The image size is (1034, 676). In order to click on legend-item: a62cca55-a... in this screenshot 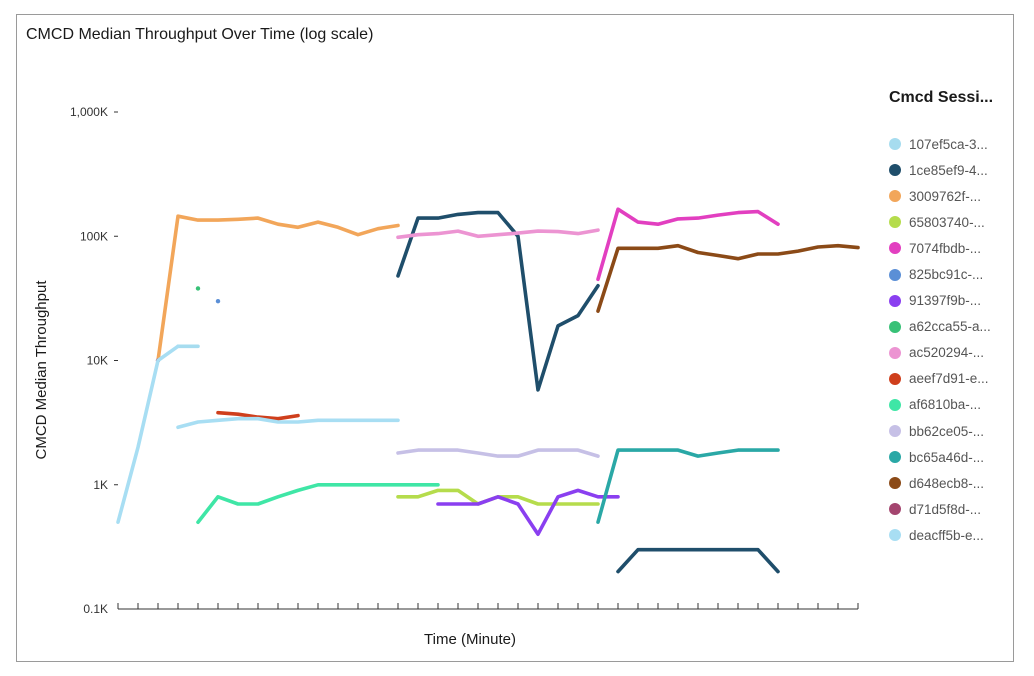, I will do `click(940, 327)`.